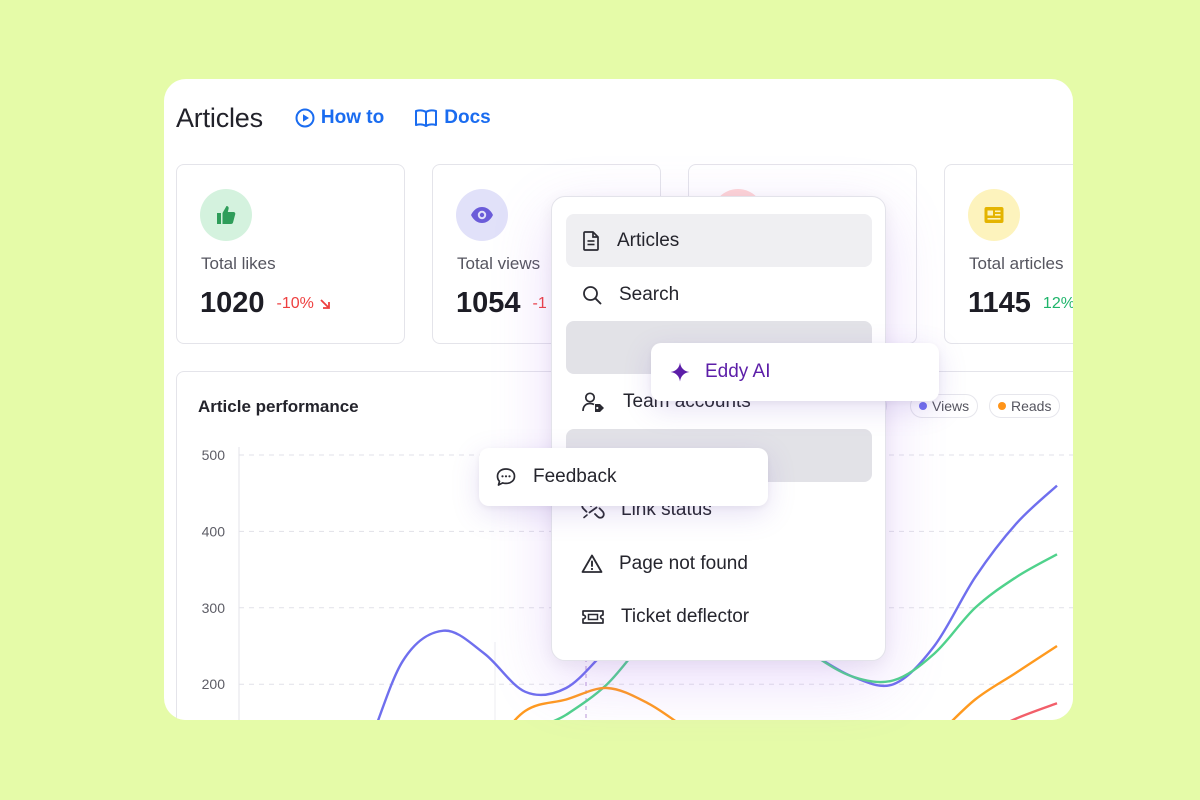 The height and width of the screenshot is (800, 1200). I want to click on menu-item-page-not-found: Page not found, so click(719, 563).